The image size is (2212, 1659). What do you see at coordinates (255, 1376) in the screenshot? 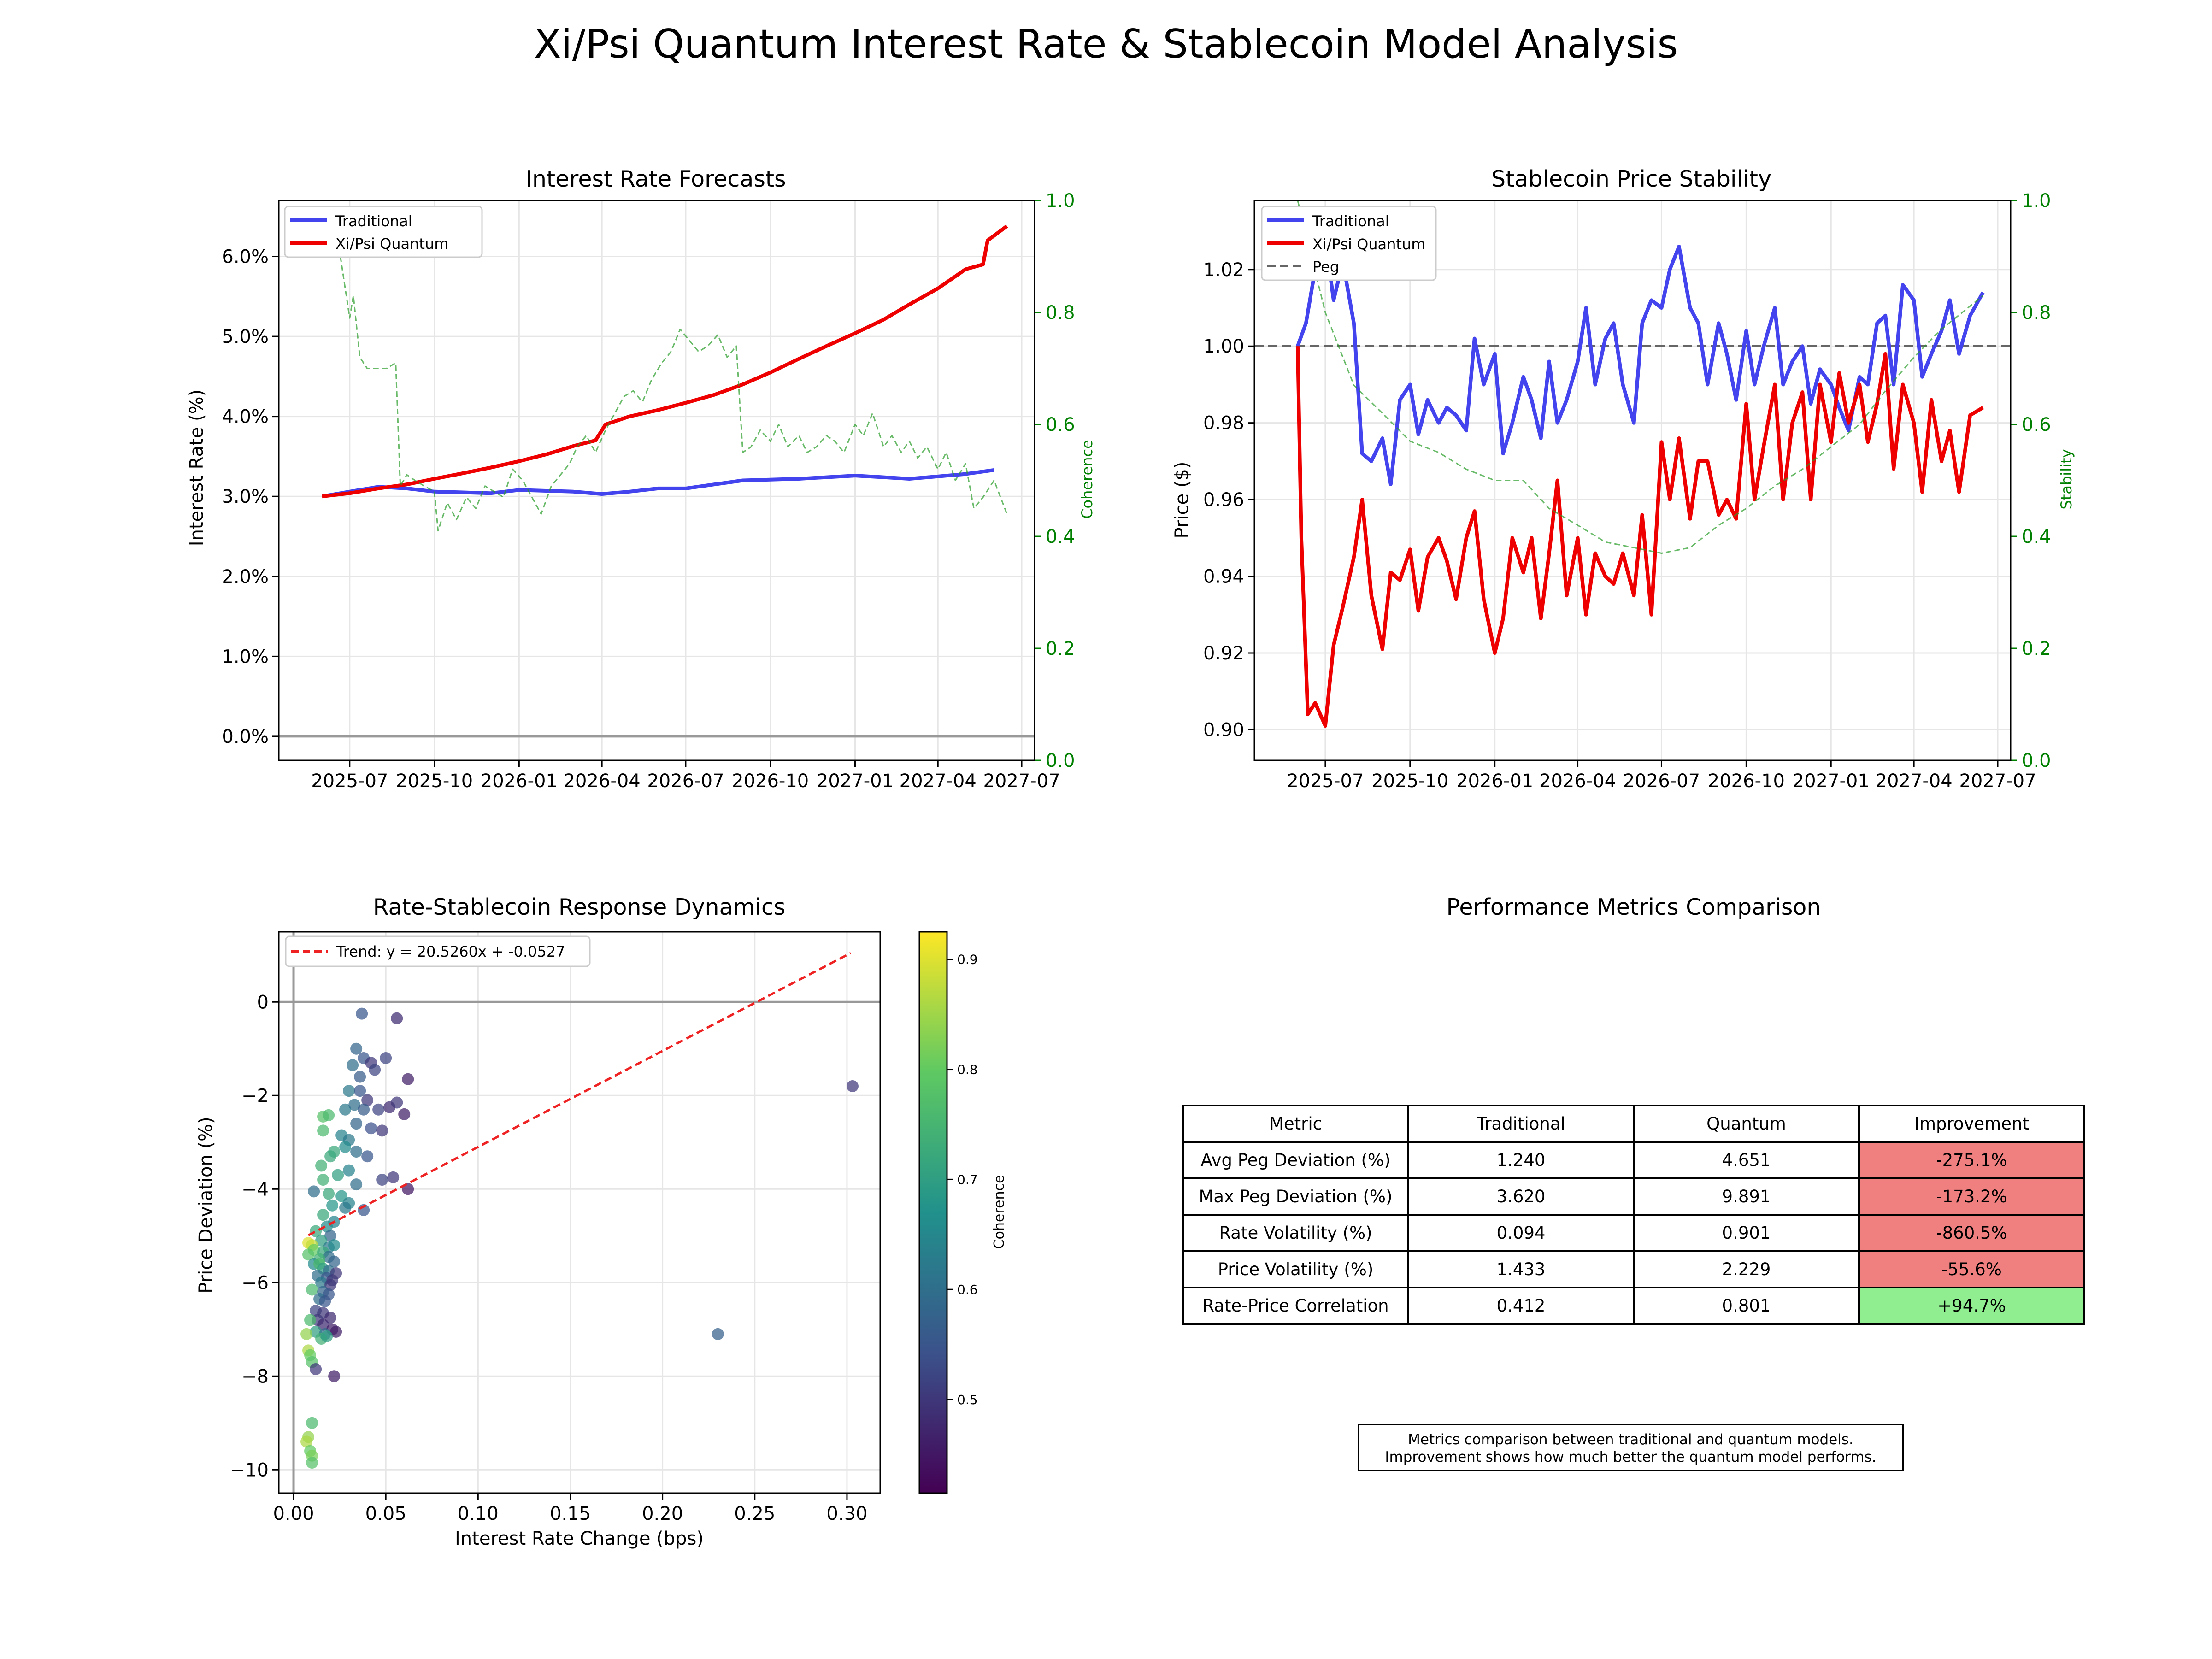
I see `y-tick-label: −8` at bounding box center [255, 1376].